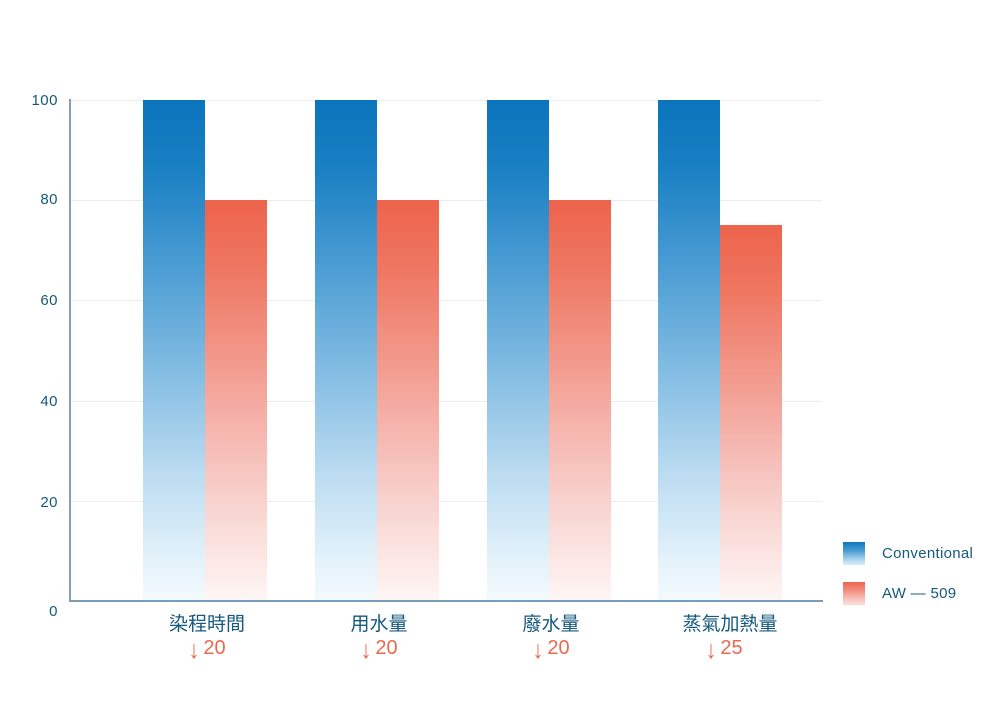  I want to click on x-axis-line, so click(446, 601).